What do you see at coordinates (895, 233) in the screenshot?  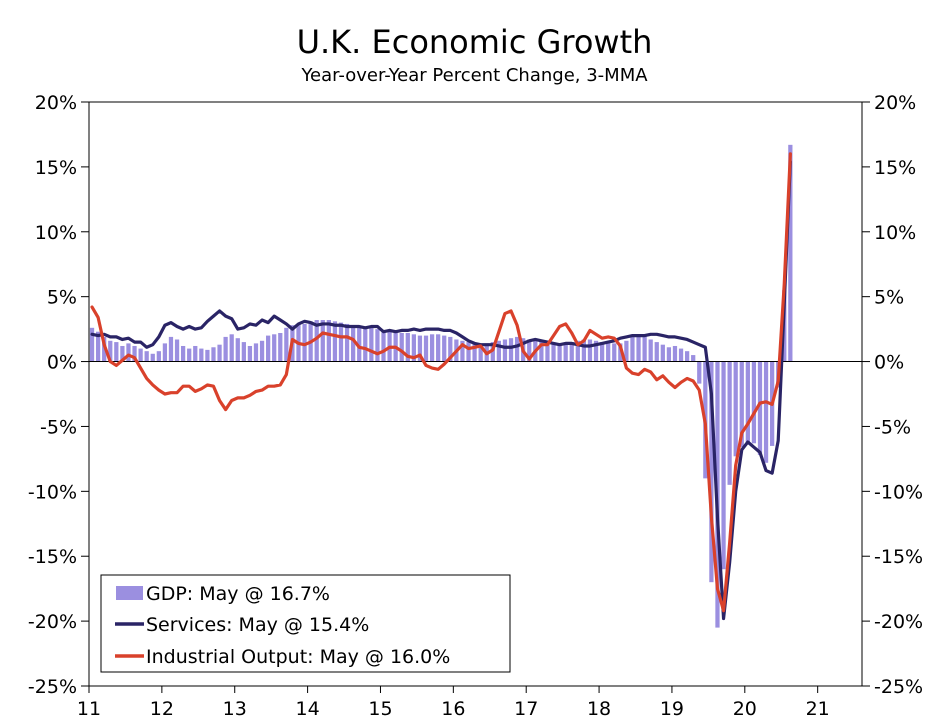 I see `y-tick-label-right: 10%` at bounding box center [895, 233].